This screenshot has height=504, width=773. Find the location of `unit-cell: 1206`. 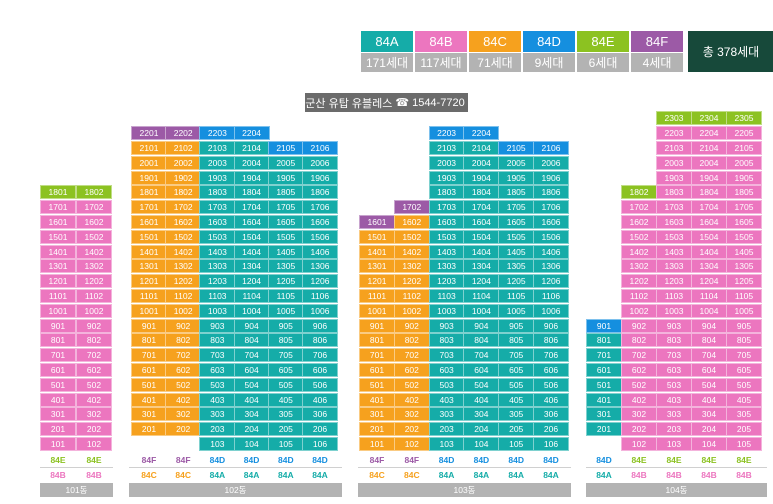

unit-cell: 1206 is located at coordinates (320, 281).